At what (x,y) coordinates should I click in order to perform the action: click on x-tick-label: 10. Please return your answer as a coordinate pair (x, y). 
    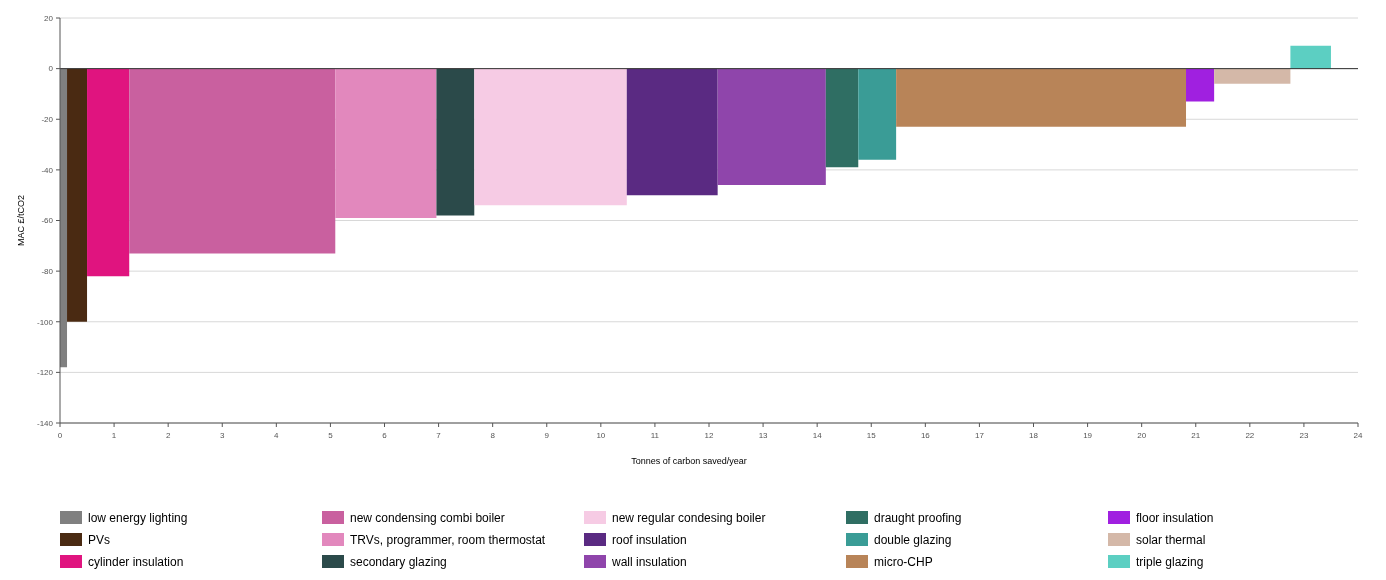
    Looking at the image, I should click on (601, 435).